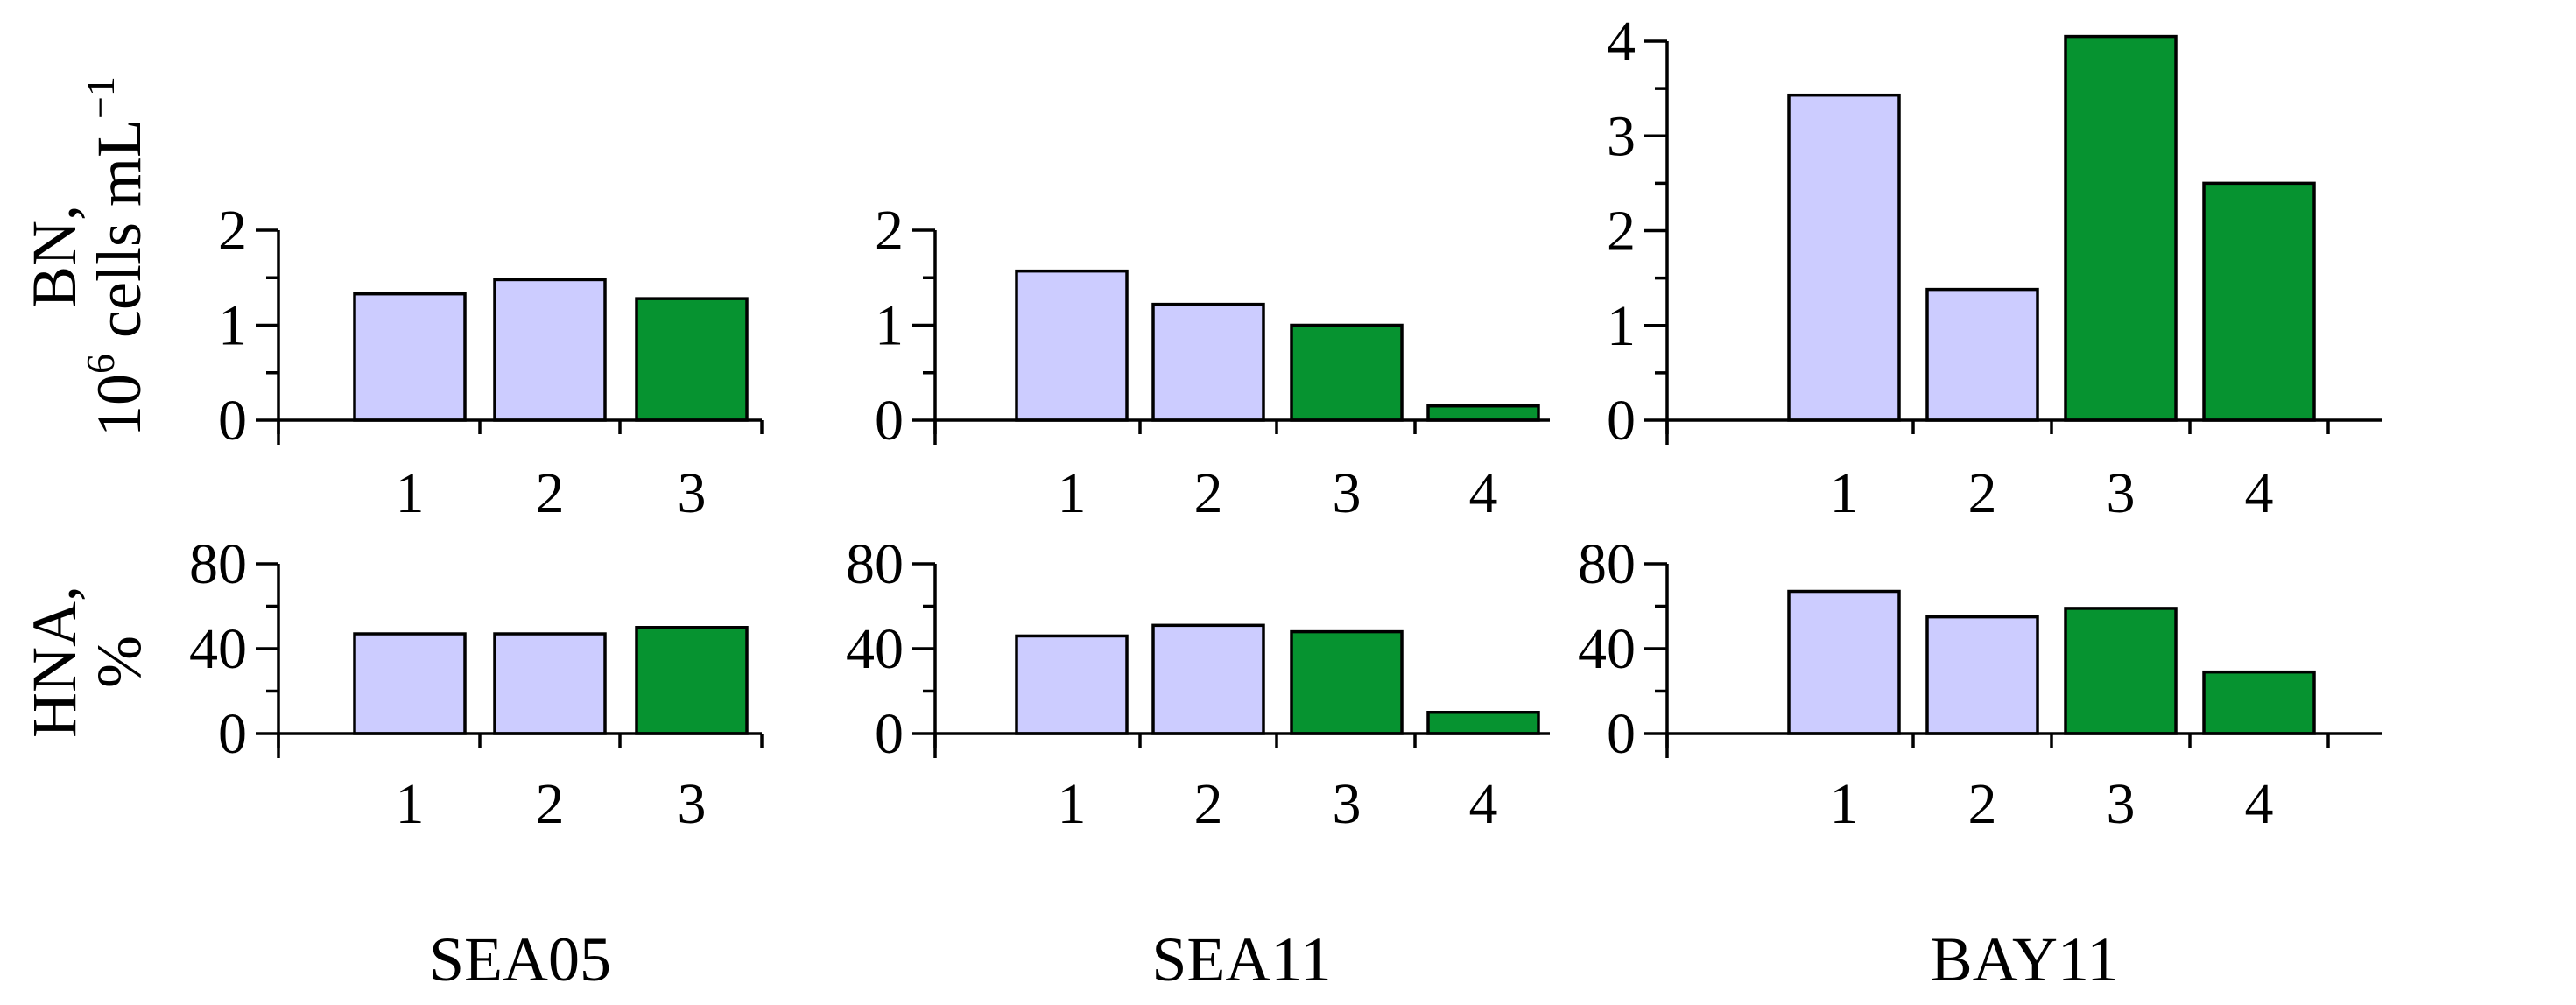 This screenshot has height=1005, width=2576. What do you see at coordinates (100, 364) in the screenshot?
I see `y-title-bn-exp: 6` at bounding box center [100, 364].